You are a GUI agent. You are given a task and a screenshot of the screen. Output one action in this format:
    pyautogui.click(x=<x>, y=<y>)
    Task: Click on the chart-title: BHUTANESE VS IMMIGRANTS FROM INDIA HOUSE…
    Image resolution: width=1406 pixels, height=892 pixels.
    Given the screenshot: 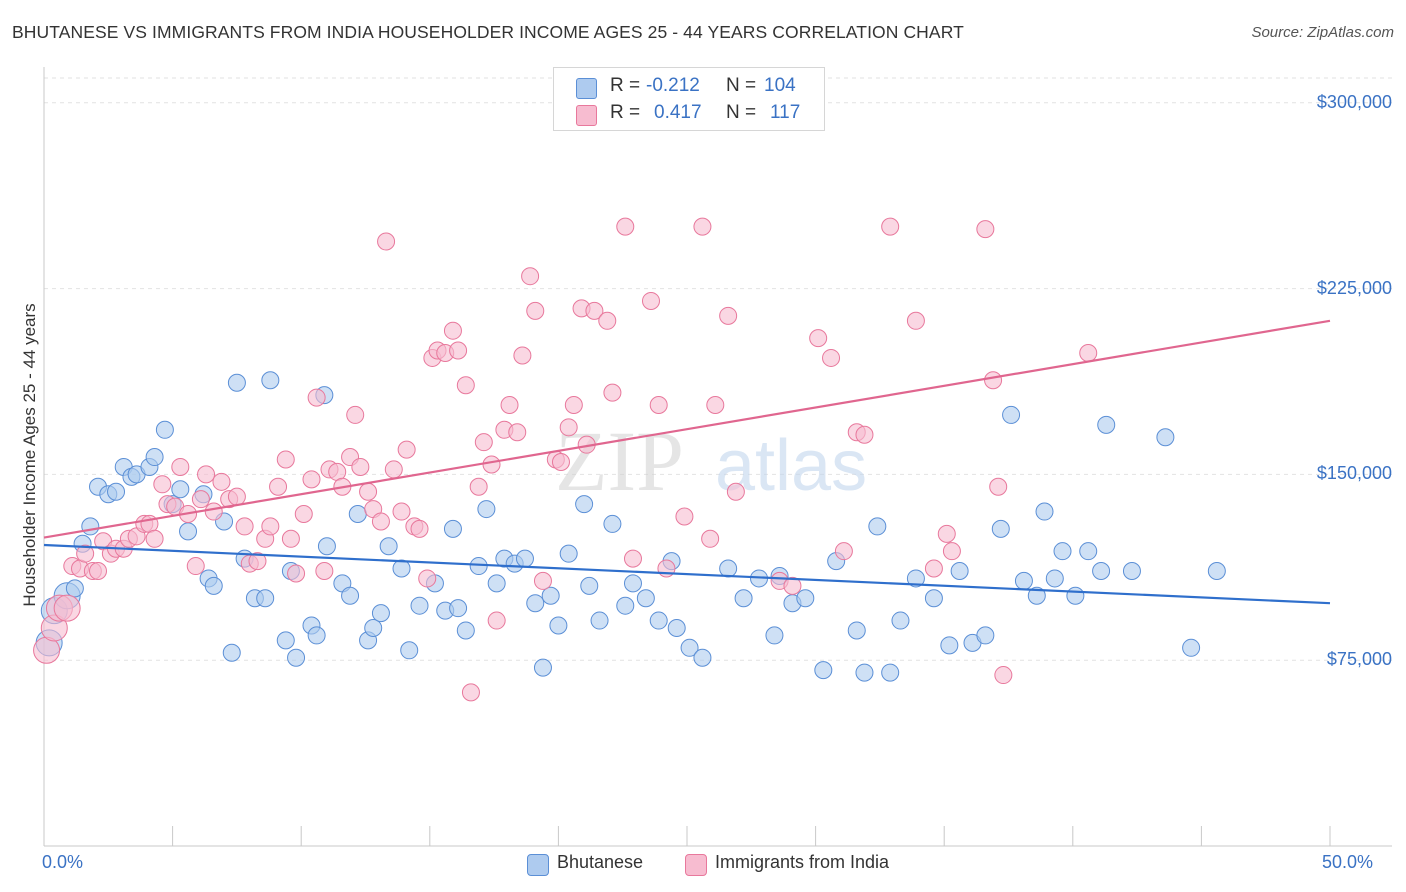 What is the action you would take?
    pyautogui.click(x=488, y=32)
    